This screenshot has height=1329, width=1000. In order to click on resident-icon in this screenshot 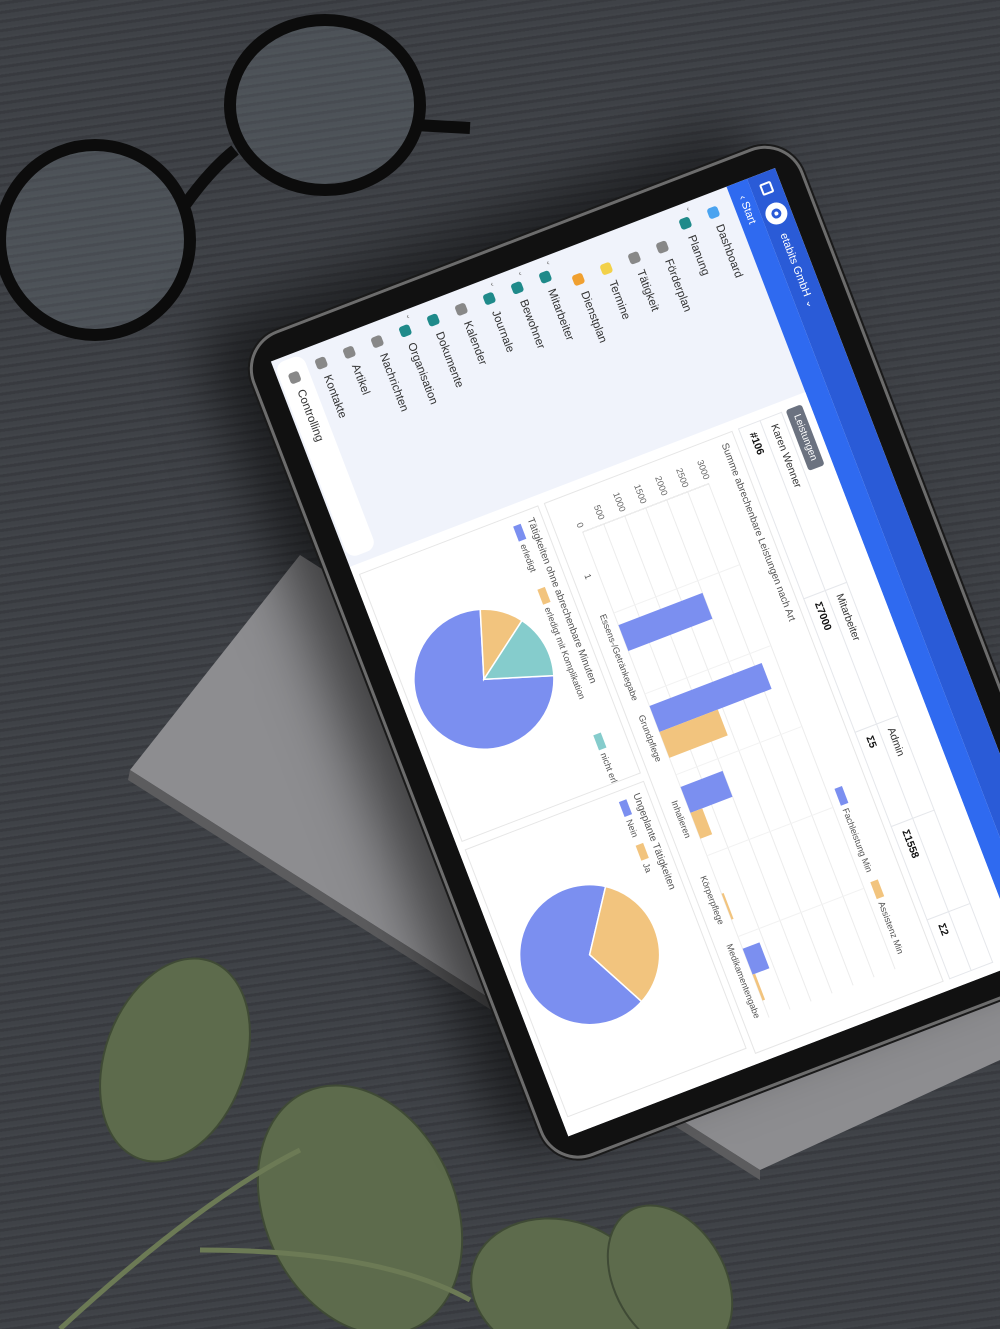, I will do `click(517, 287)`.